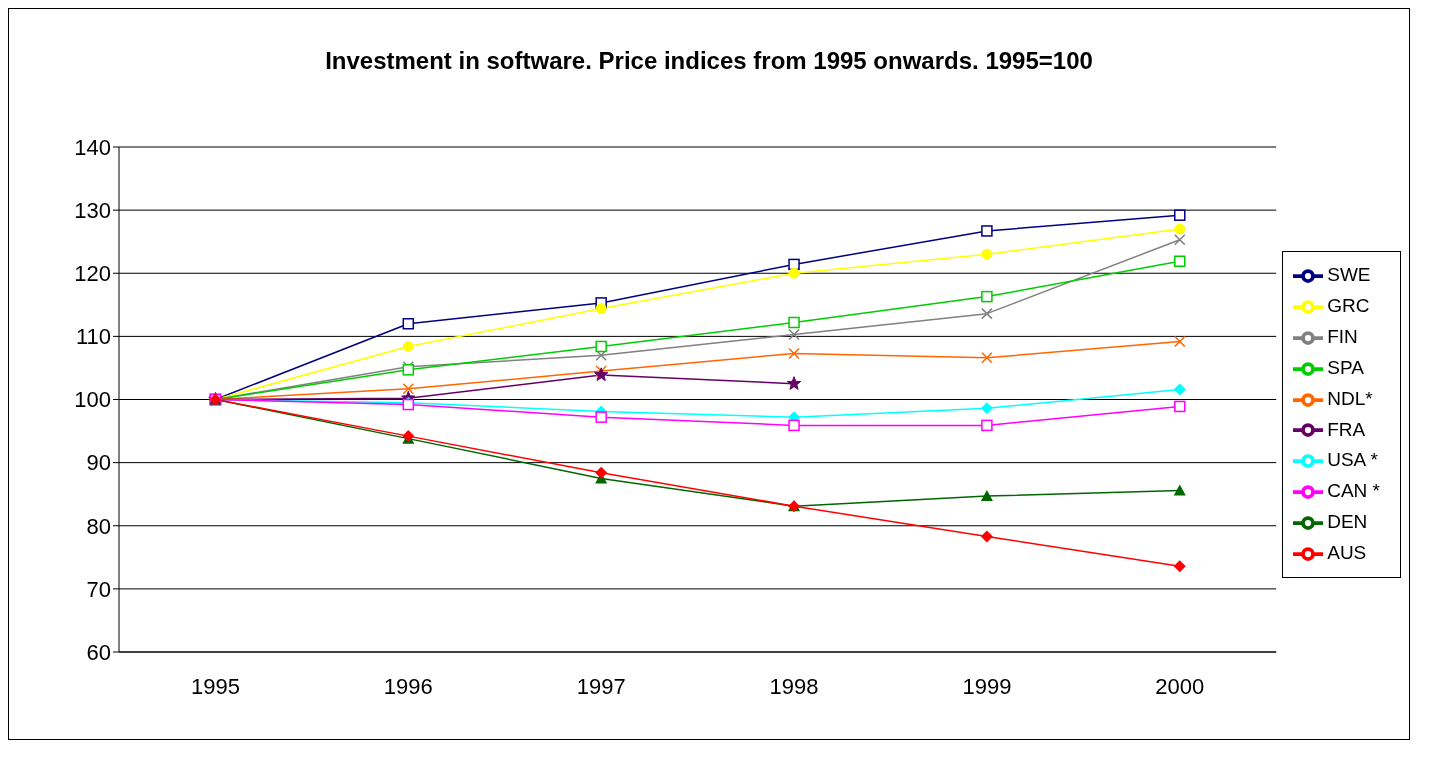 The image size is (1441, 764). What do you see at coordinates (794, 686) in the screenshot?
I see `x-tick-label: 1998` at bounding box center [794, 686].